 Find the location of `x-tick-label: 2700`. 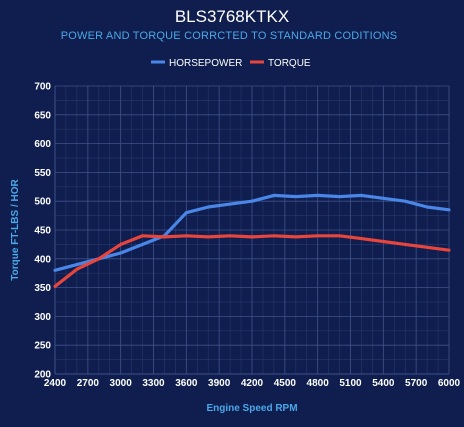

x-tick-label: 2700 is located at coordinates (88, 383).